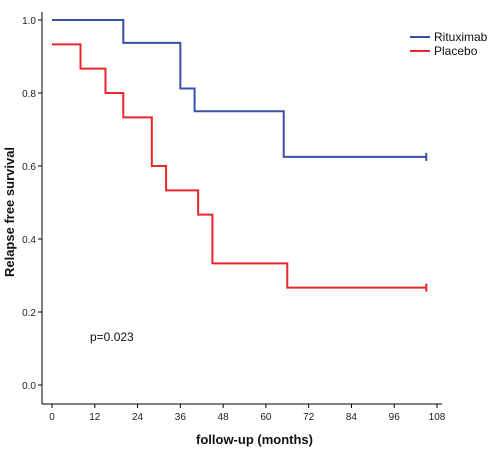  Describe the element at coordinates (266, 417) in the screenshot. I see `x-tick-label: 60` at that location.